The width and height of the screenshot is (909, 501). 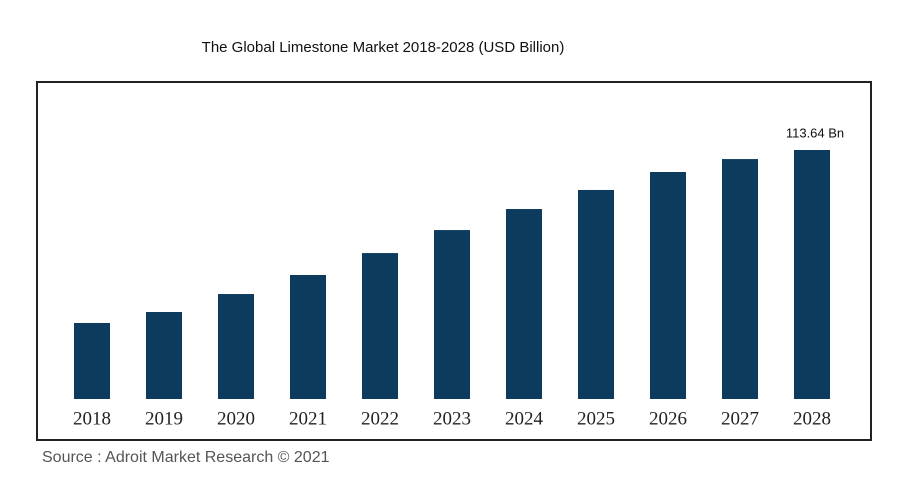 What do you see at coordinates (186, 457) in the screenshot?
I see `source-note: Source : Adroit Market Research © 2021` at bounding box center [186, 457].